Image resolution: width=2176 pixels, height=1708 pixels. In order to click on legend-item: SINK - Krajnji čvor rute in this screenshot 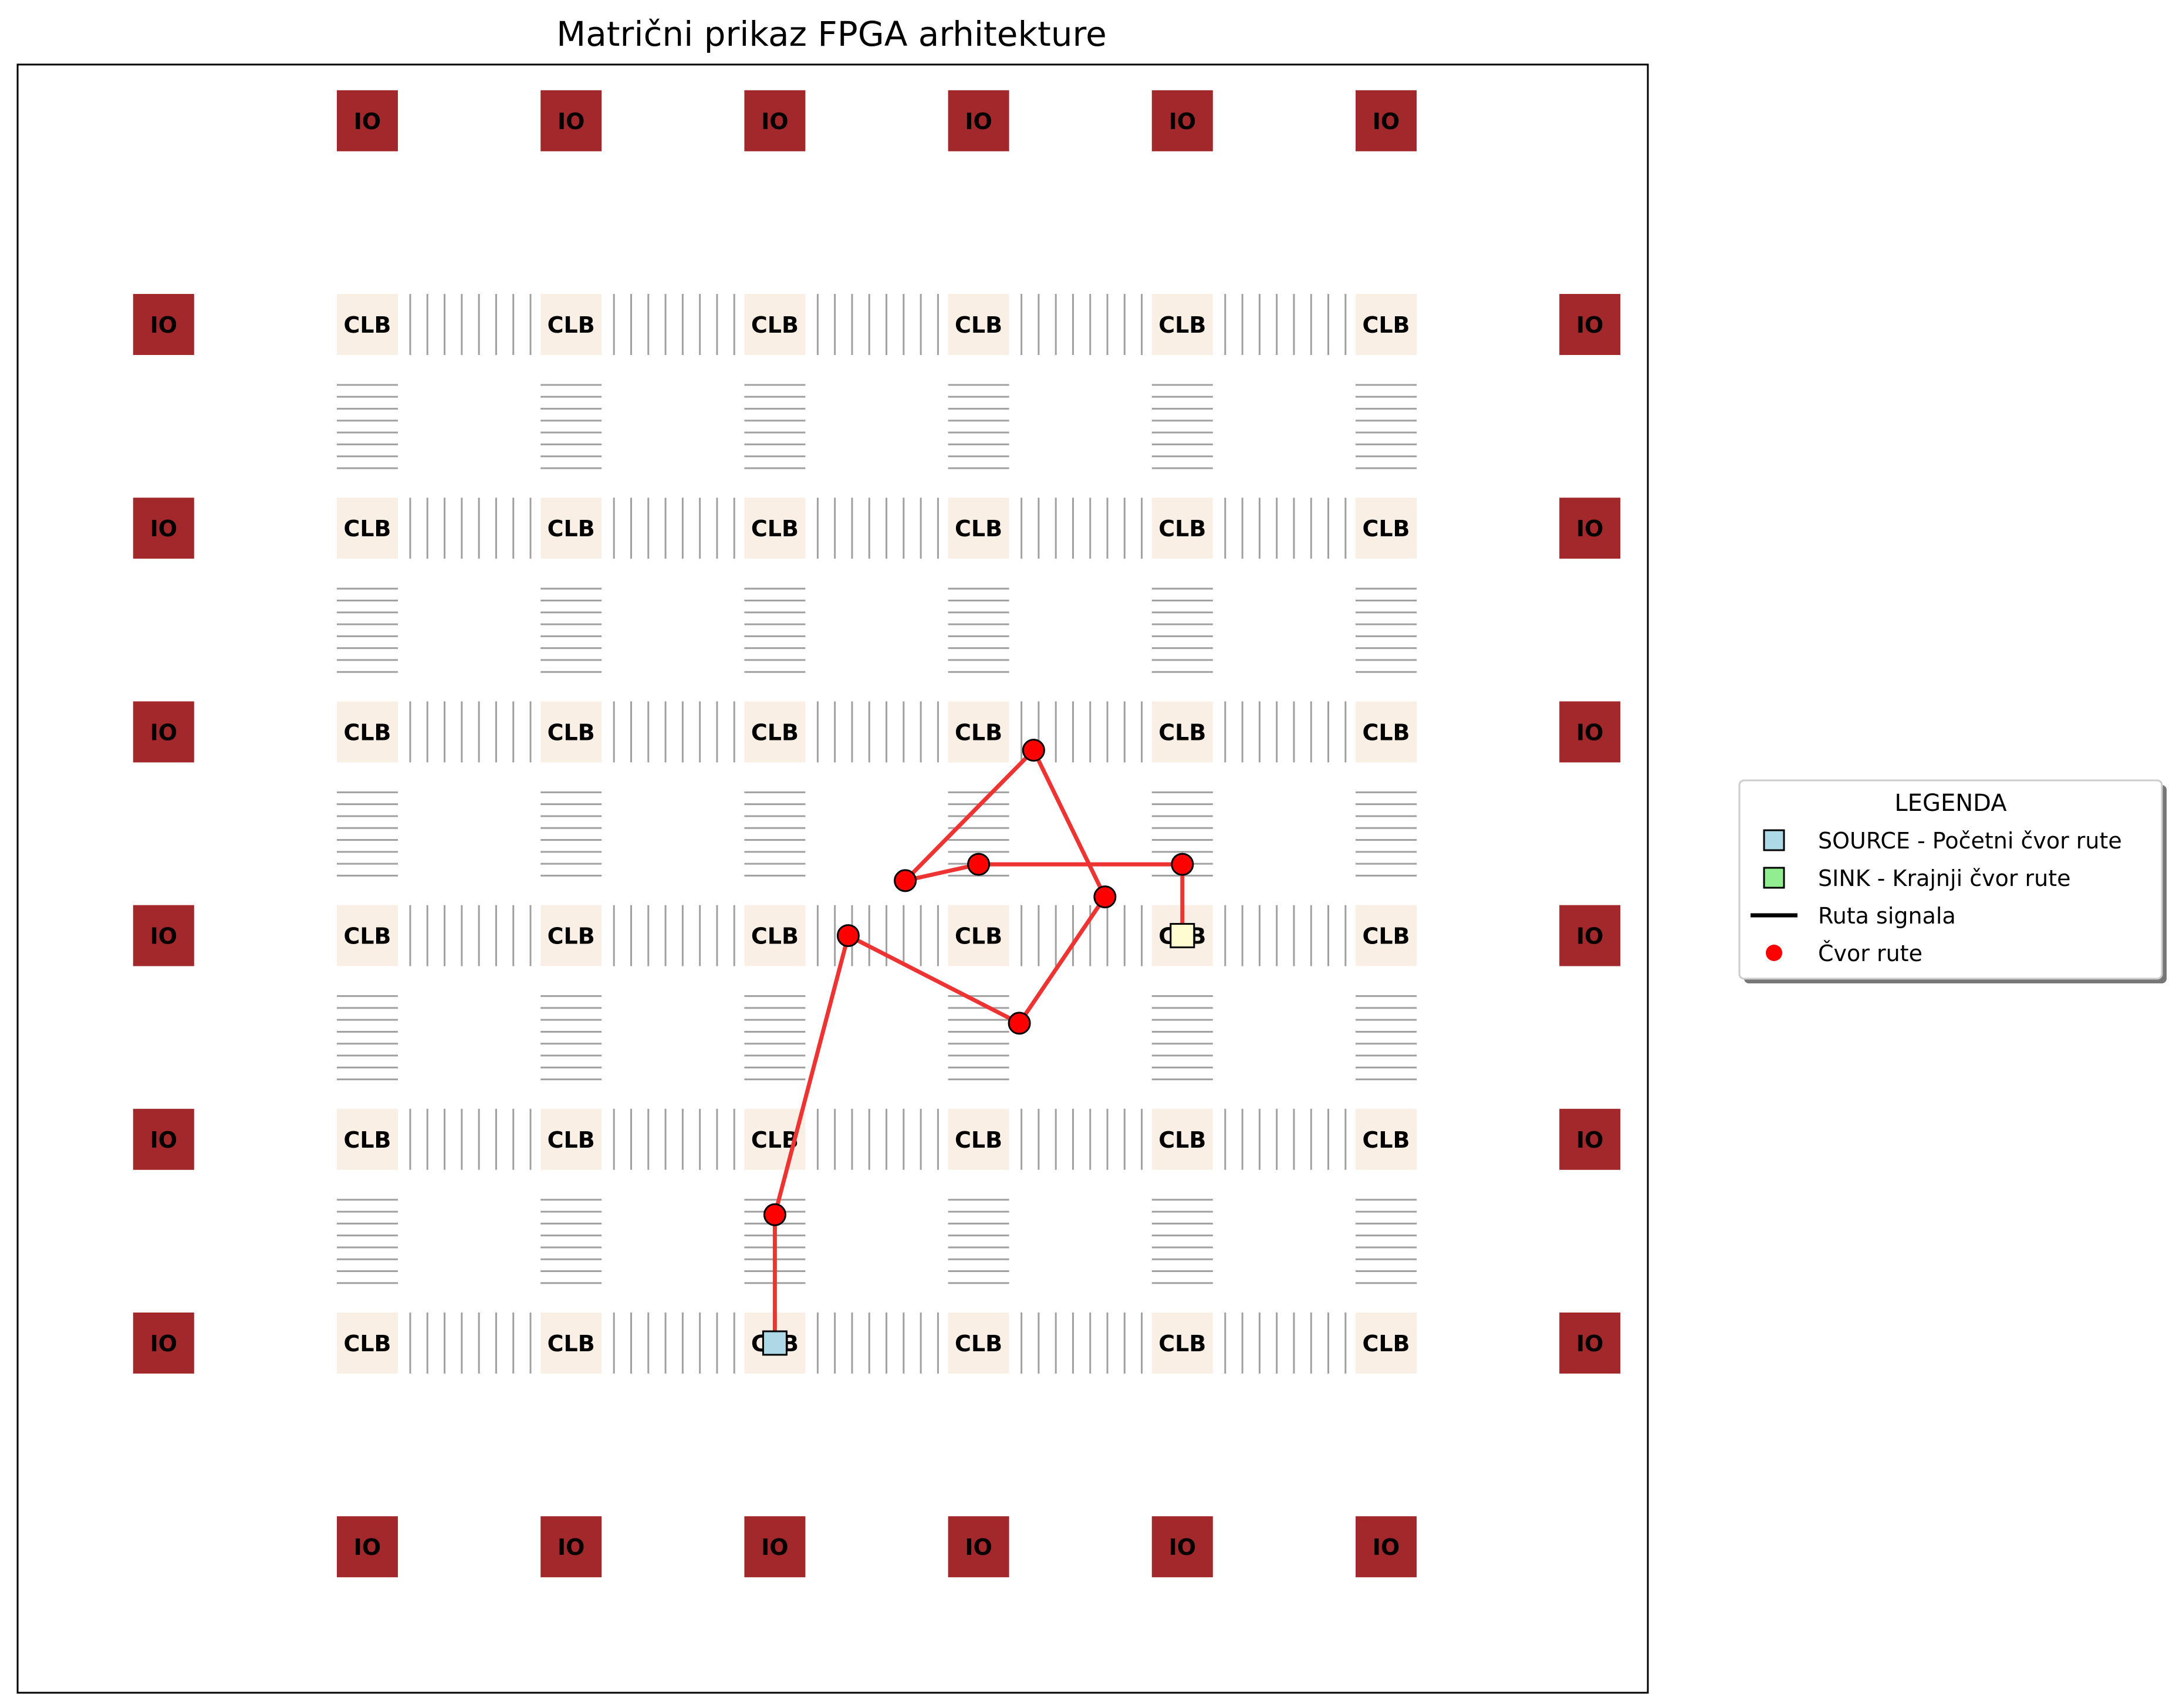, I will do `click(1917, 878)`.